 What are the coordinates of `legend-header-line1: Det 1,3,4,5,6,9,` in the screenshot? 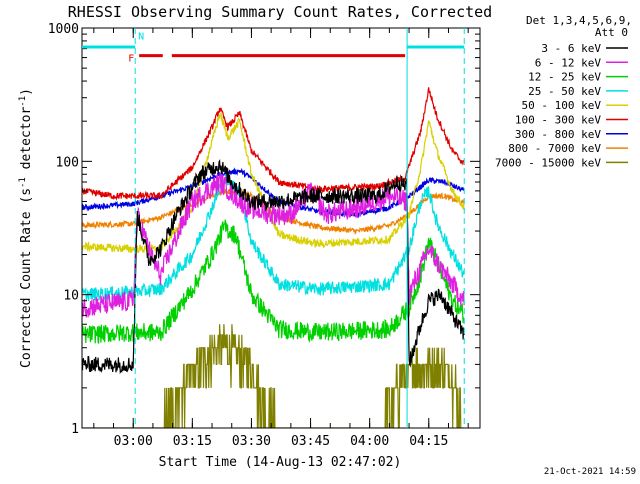 It's located at (579, 20).